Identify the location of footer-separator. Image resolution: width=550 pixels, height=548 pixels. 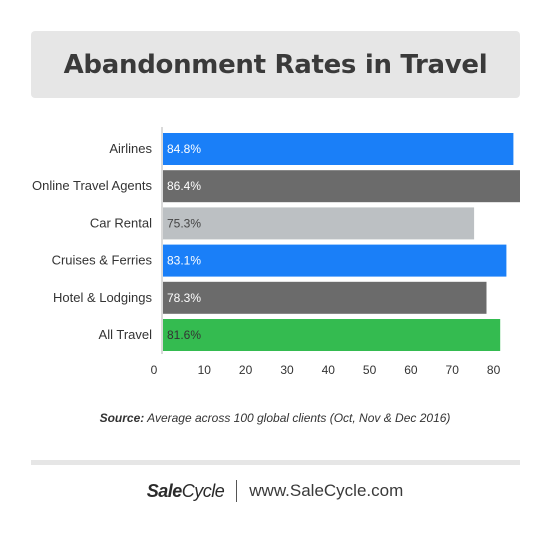
(237, 491).